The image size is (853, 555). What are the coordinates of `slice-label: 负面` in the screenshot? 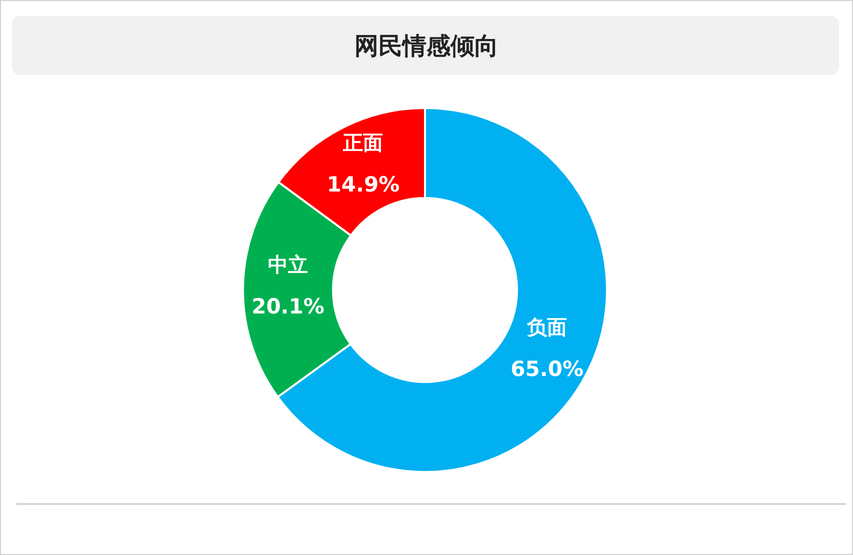 It's located at (547, 327).